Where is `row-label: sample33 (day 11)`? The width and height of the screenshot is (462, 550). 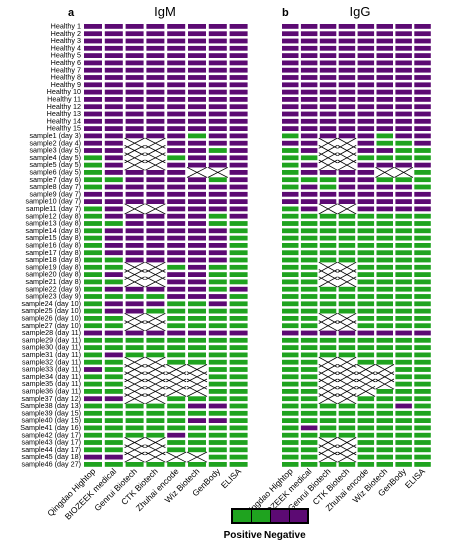
row-label: sample33 (day 11) is located at coordinates (51, 369).